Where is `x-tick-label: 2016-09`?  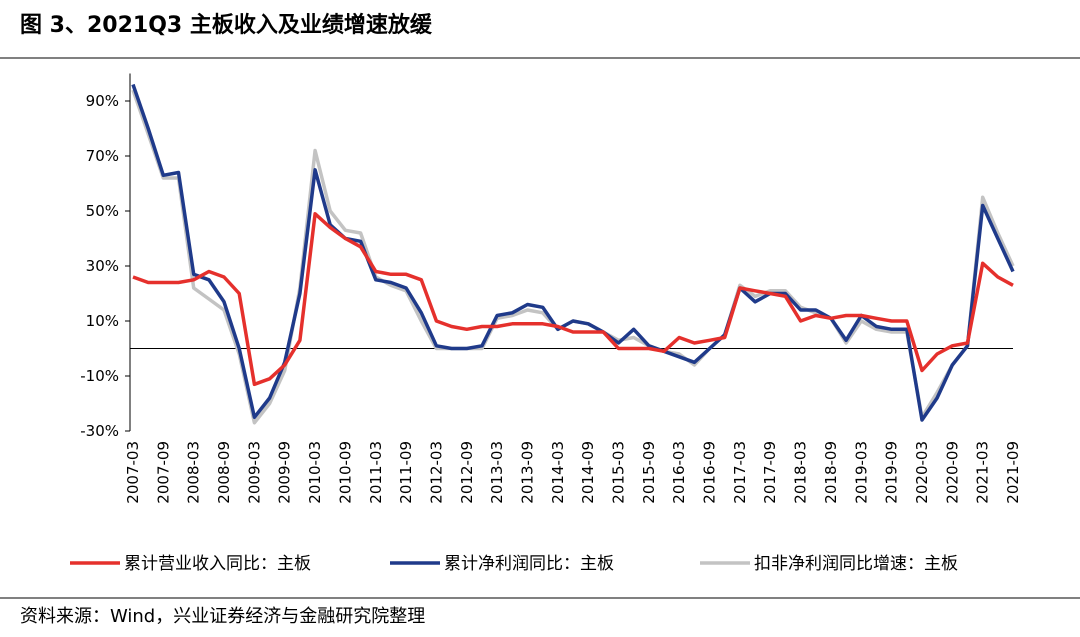
x-tick-label: 2016-09 is located at coordinates (710, 472).